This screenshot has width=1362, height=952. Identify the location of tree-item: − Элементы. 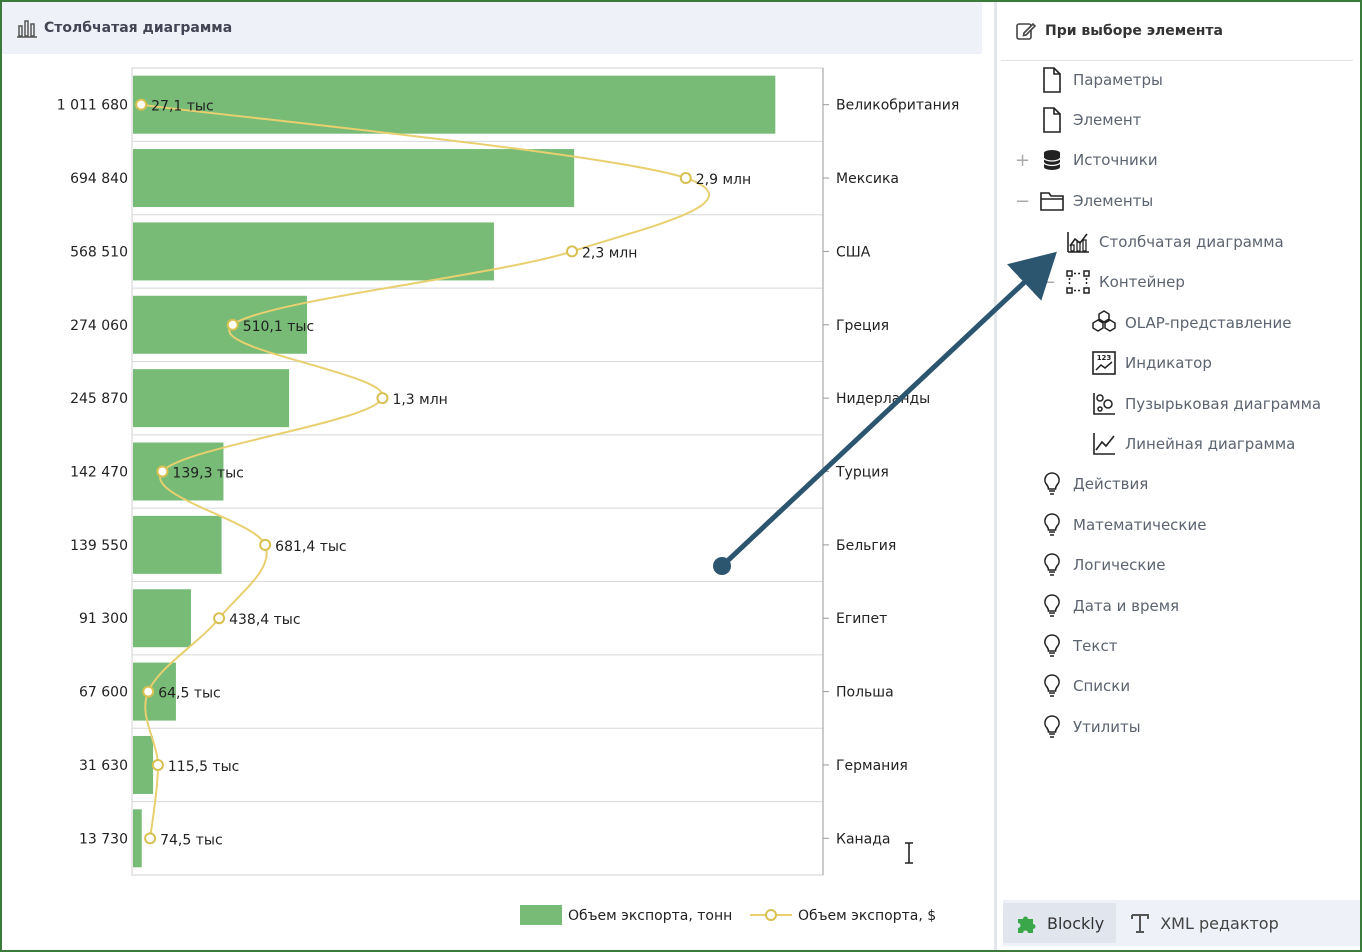
(1084, 201).